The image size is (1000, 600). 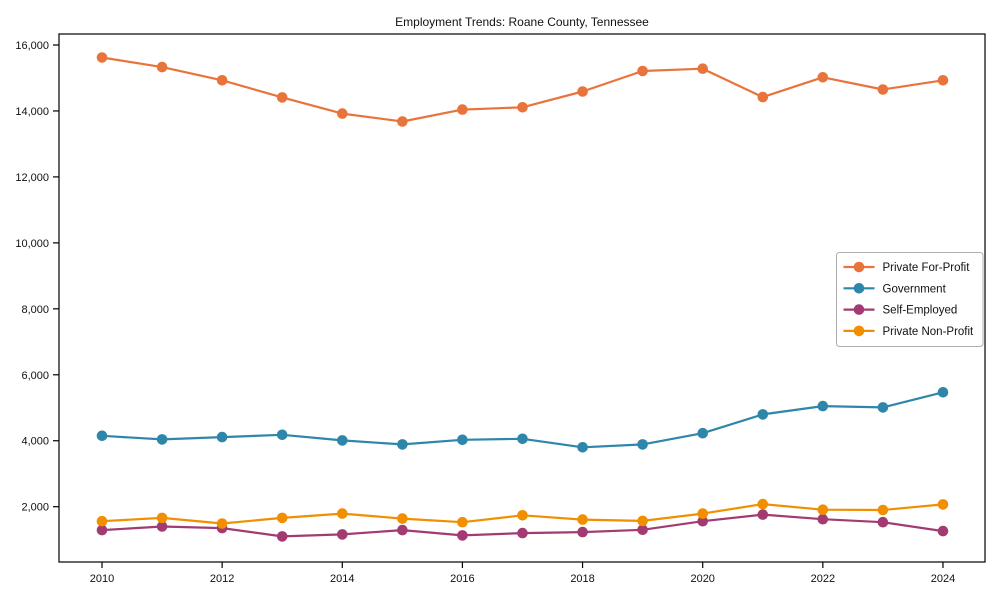 I want to click on x-tick-label: 2014, so click(x=342, y=579).